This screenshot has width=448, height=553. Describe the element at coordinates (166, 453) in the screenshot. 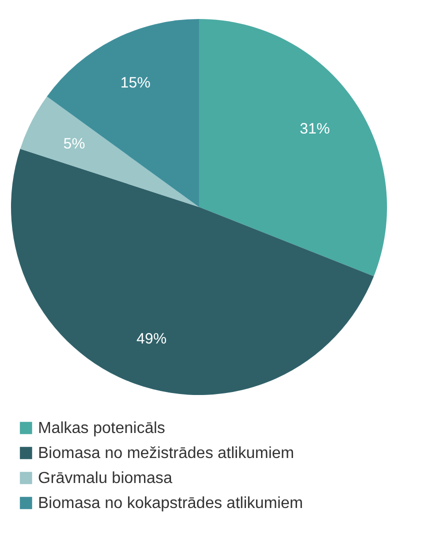

I see `legend-label: Biomasa no mežistrādes atlikumiem` at that location.